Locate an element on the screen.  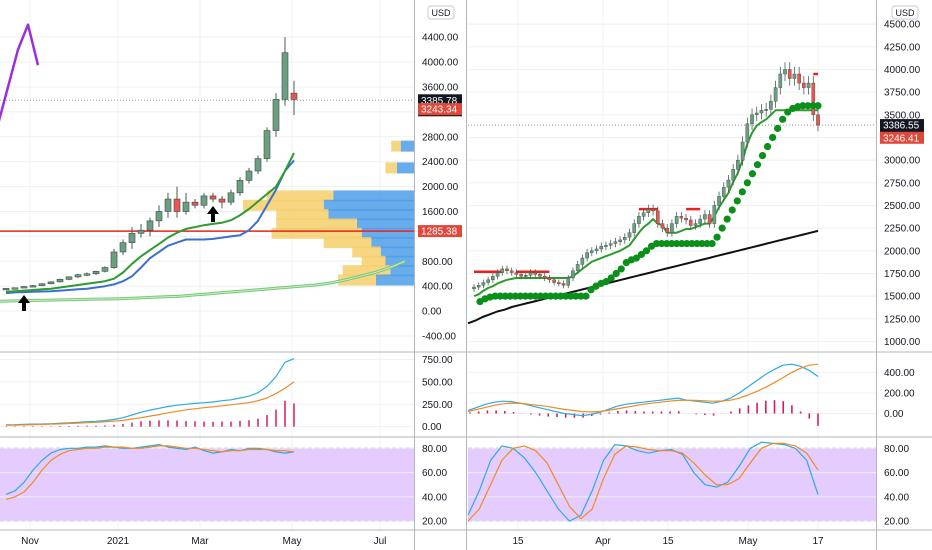
right-stoch-y-tick-label: 40.00 is located at coordinates (896, 497).